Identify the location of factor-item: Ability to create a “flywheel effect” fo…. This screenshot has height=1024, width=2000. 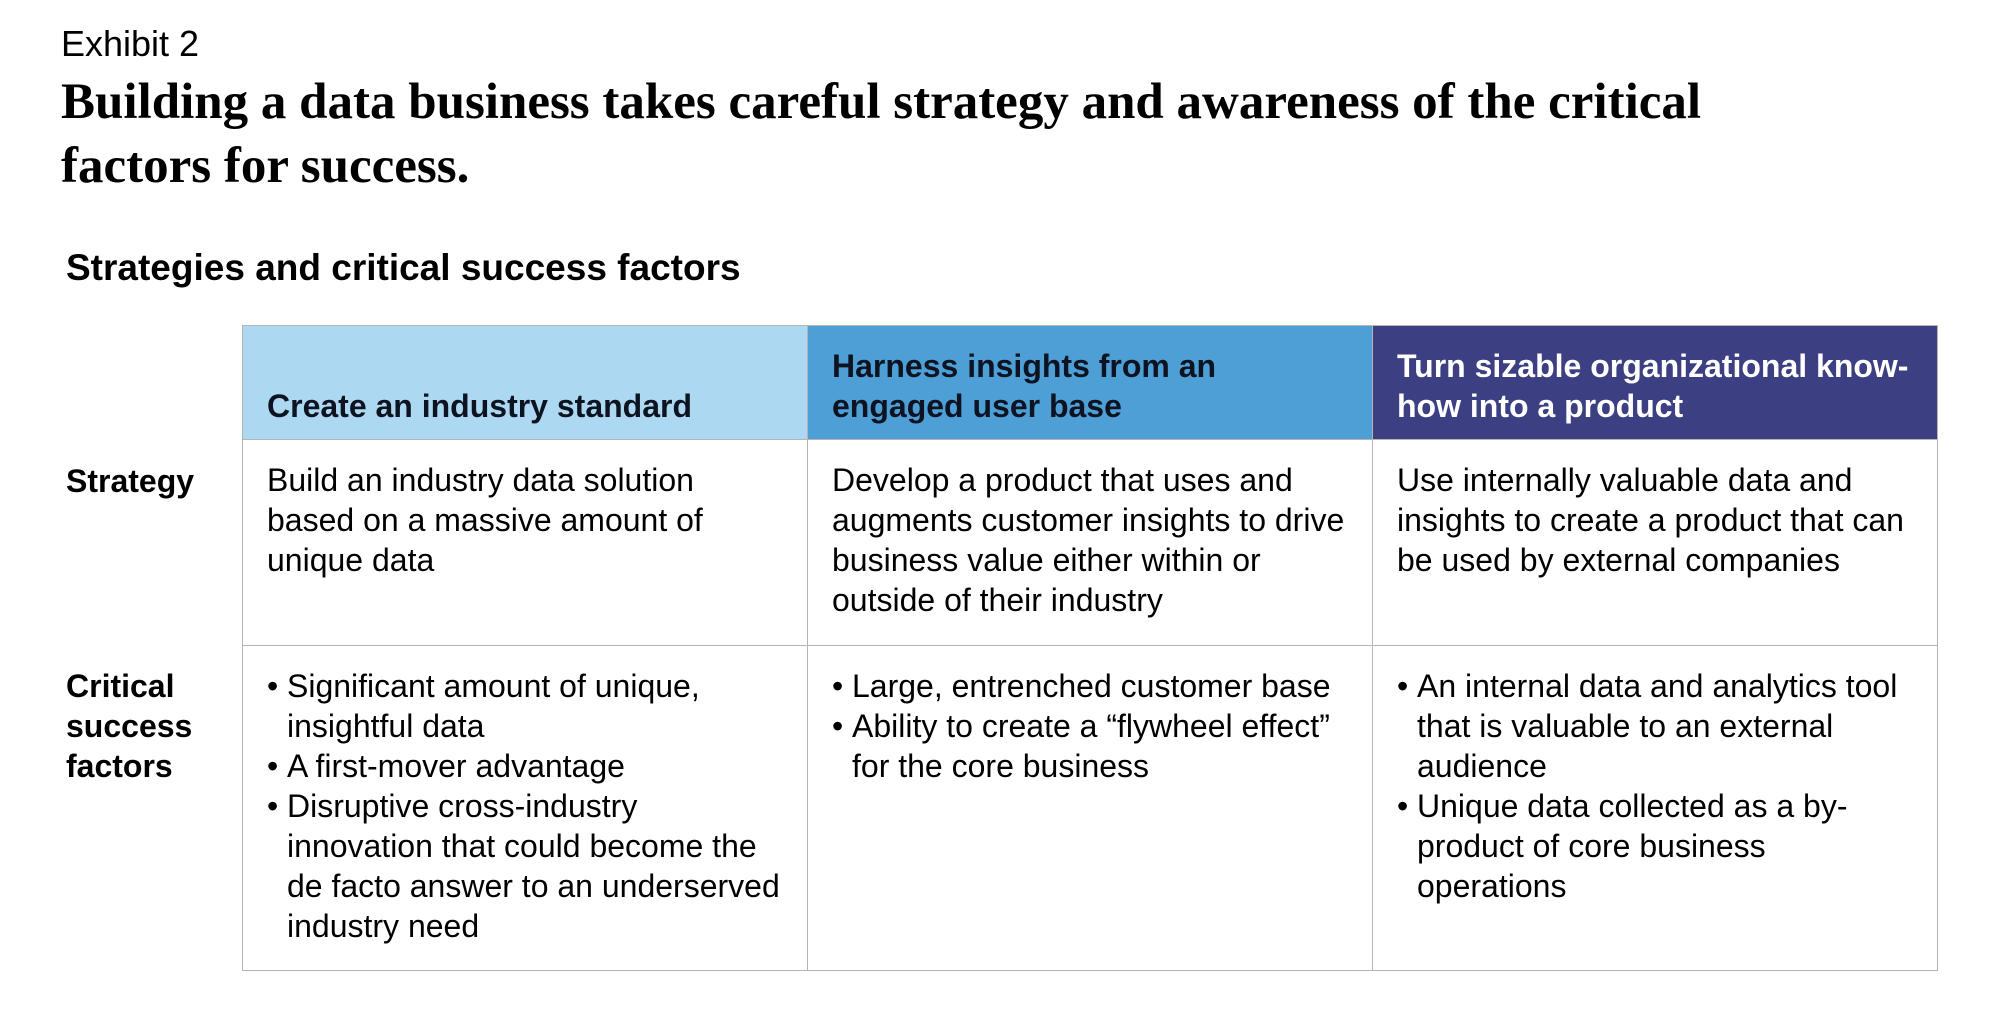
(1092, 746).